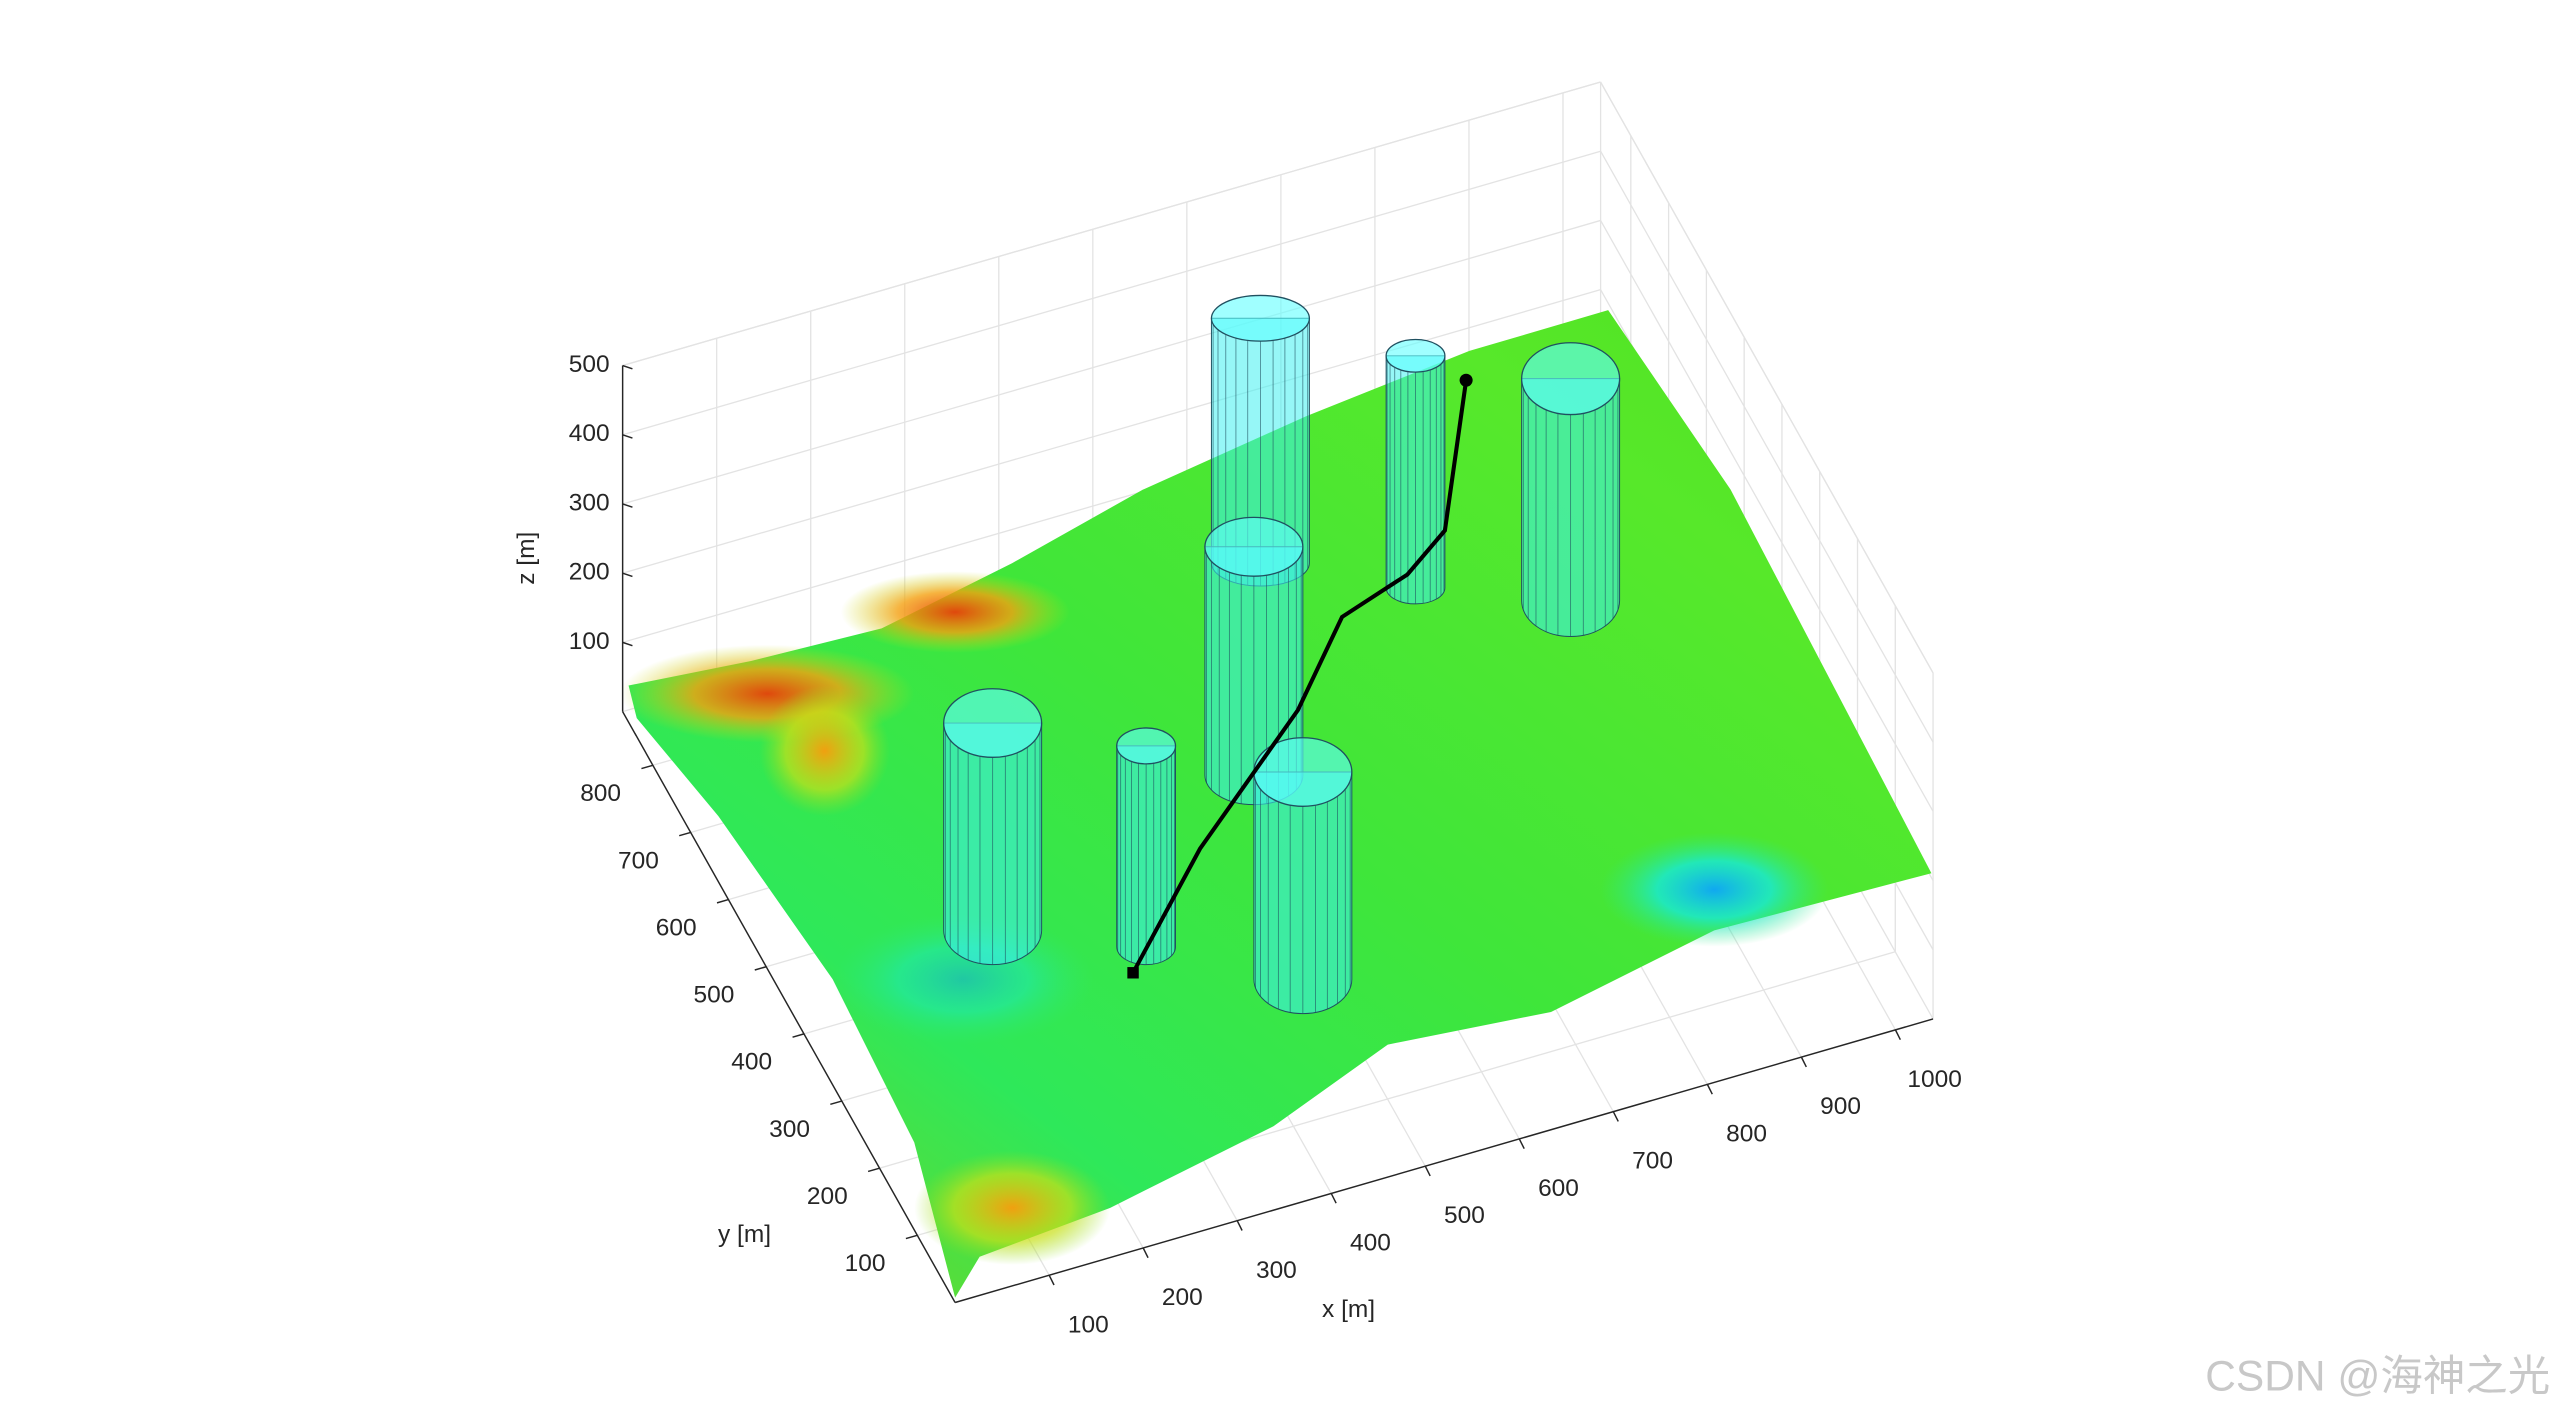 The image size is (2560, 1420). Describe the element at coordinates (1652, 1161) in the screenshot. I see `x-tick-label: 700` at that location.